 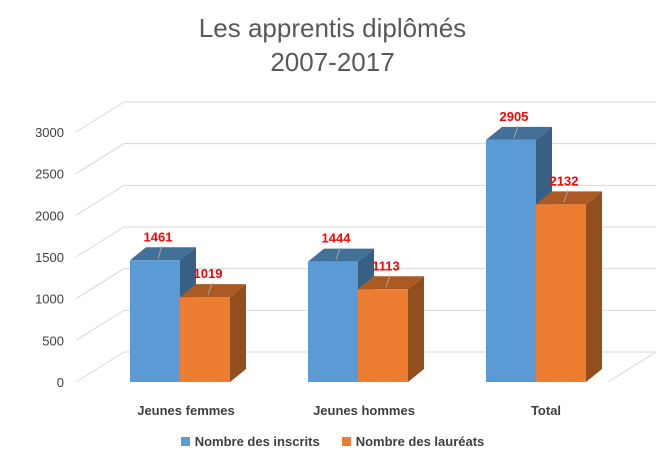 I want to click on x-category-label: Jeunes hommes, so click(x=364, y=410).